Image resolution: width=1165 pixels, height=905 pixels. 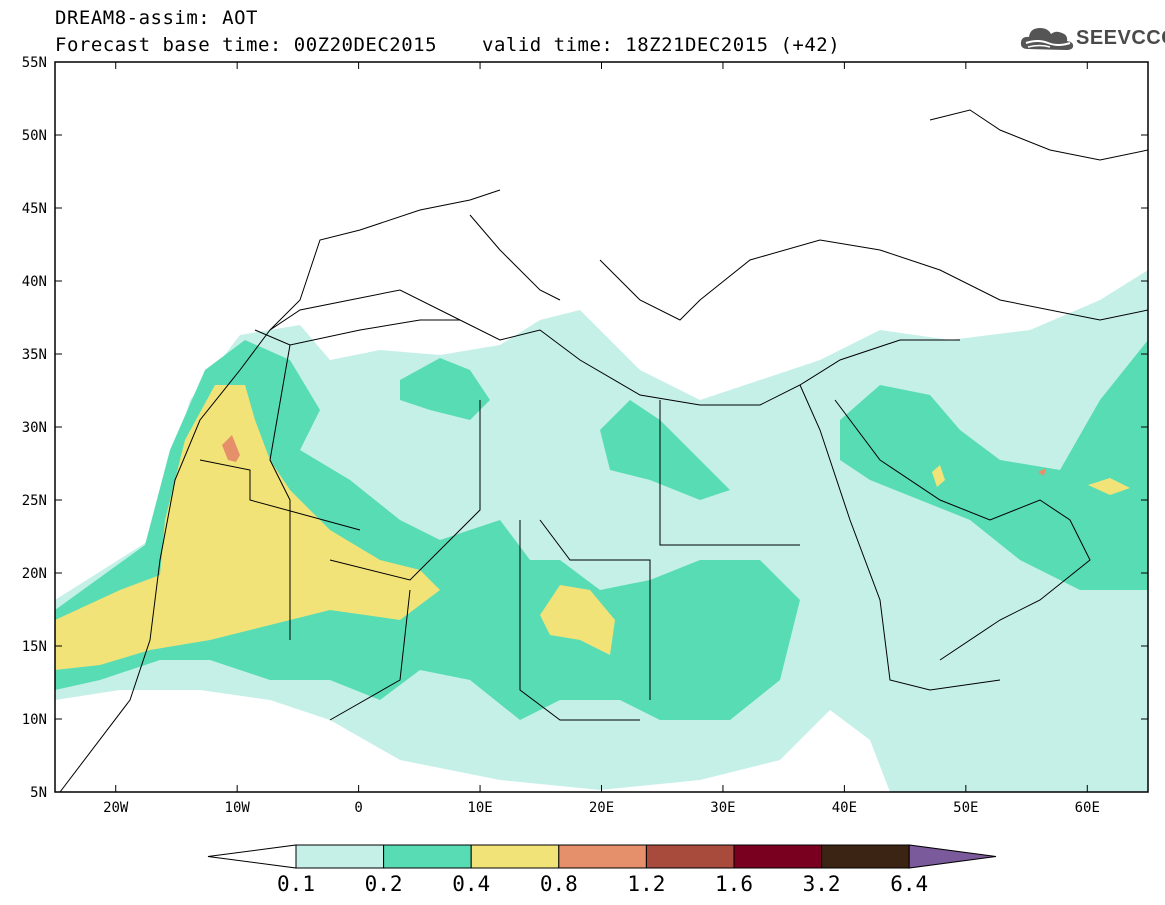 What do you see at coordinates (252, 856) in the screenshot?
I see `colorbar-lower-extend` at bounding box center [252, 856].